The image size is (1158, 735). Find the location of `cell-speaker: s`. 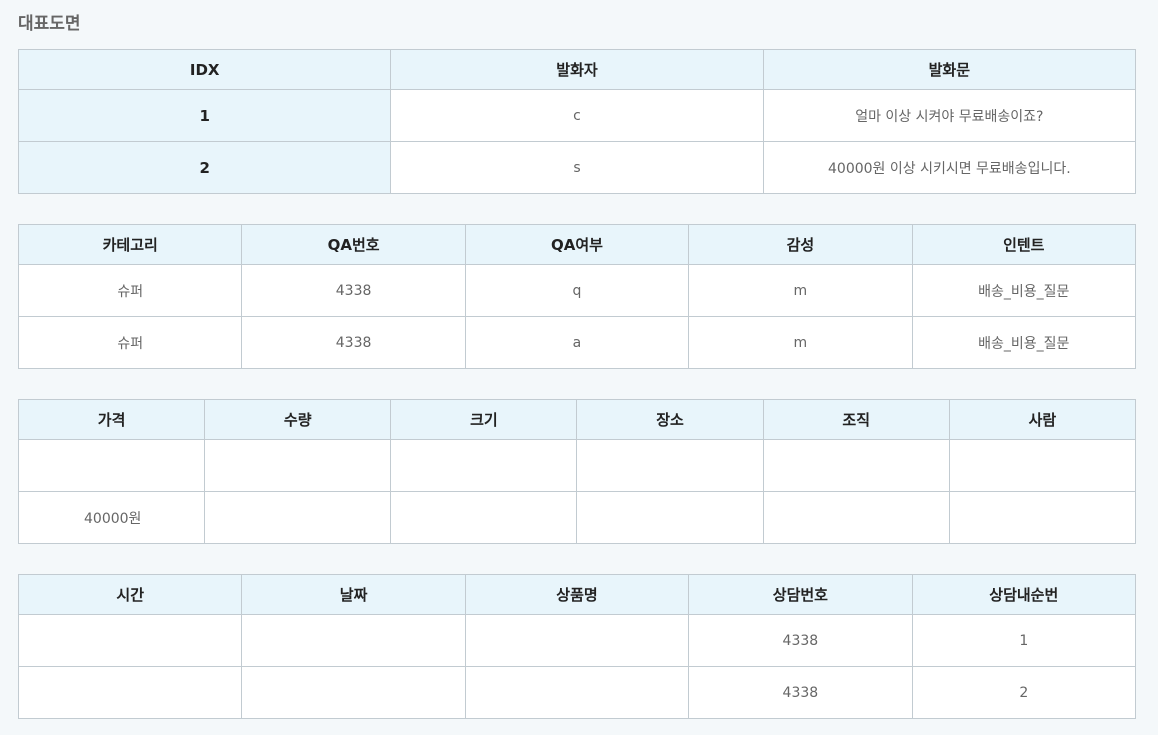

cell-speaker: s is located at coordinates (577, 167).